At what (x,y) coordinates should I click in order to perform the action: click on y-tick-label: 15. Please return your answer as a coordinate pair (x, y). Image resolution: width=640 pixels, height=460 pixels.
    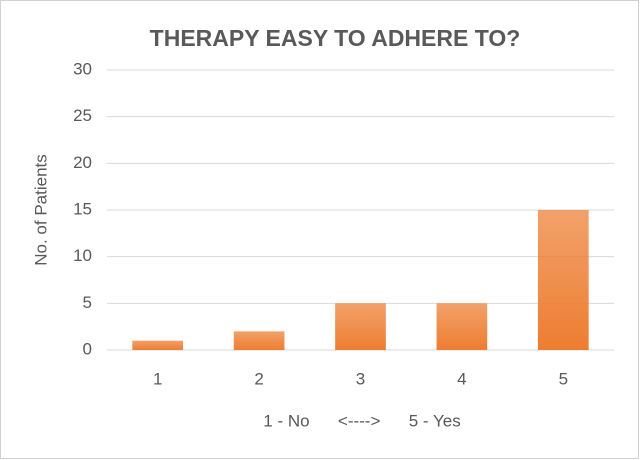
    Looking at the image, I should click on (82, 208).